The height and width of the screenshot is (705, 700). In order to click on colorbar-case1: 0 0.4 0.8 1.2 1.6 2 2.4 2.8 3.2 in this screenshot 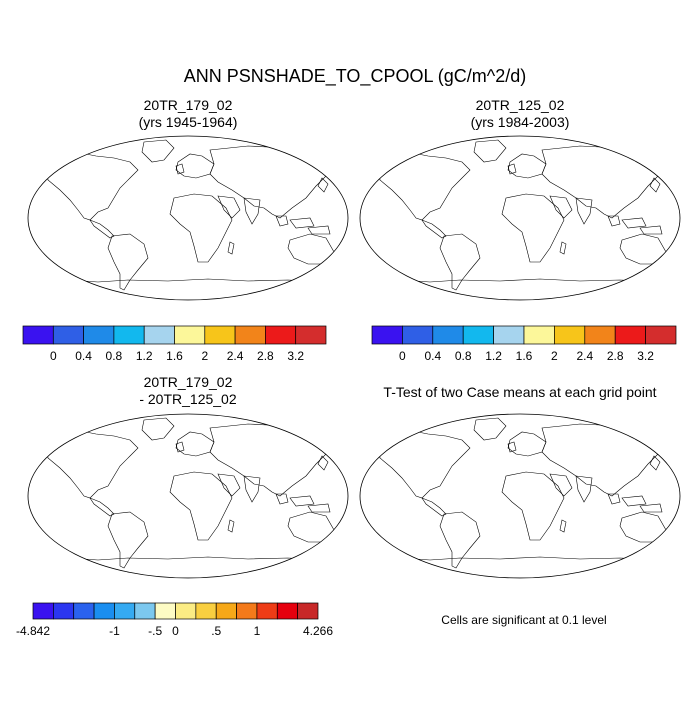, I will do `click(174, 344)`.